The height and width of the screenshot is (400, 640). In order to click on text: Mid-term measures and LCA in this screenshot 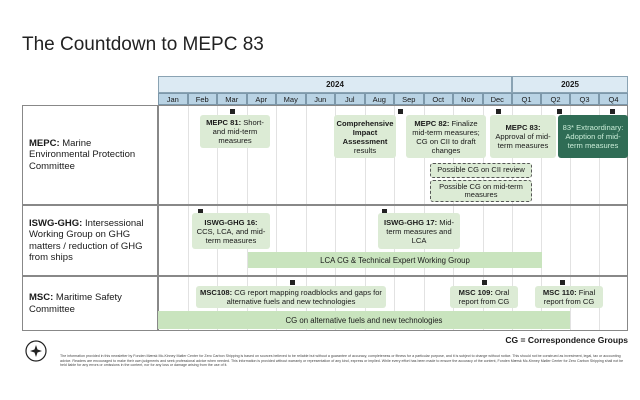, I will do `click(420, 231)`.